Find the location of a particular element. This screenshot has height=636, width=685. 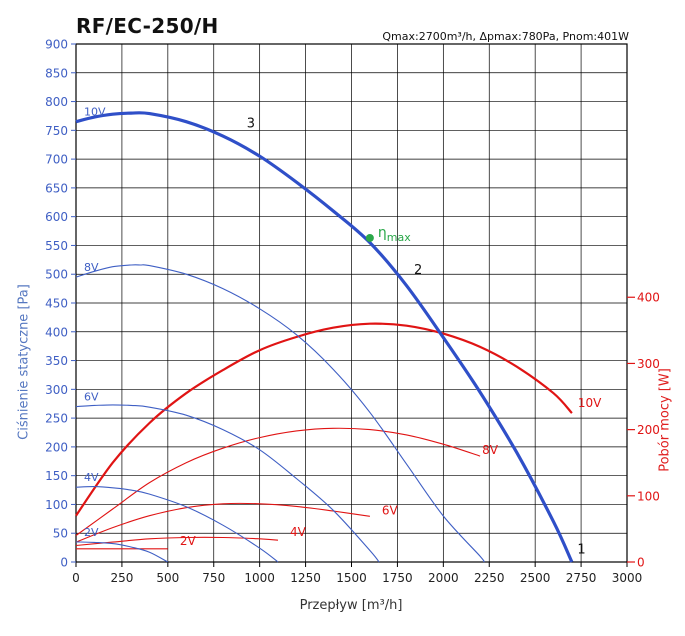

curve-marker-3: 3 is located at coordinates (251, 123).